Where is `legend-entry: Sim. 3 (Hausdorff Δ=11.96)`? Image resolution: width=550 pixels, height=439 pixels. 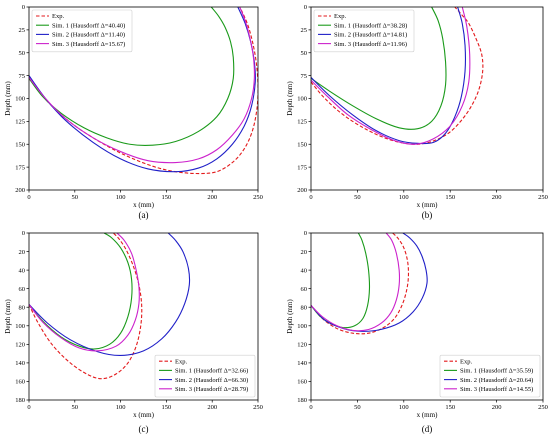 legend-entry: Sim. 3 (Hausdorff Δ=11.96) is located at coordinates (370, 44).